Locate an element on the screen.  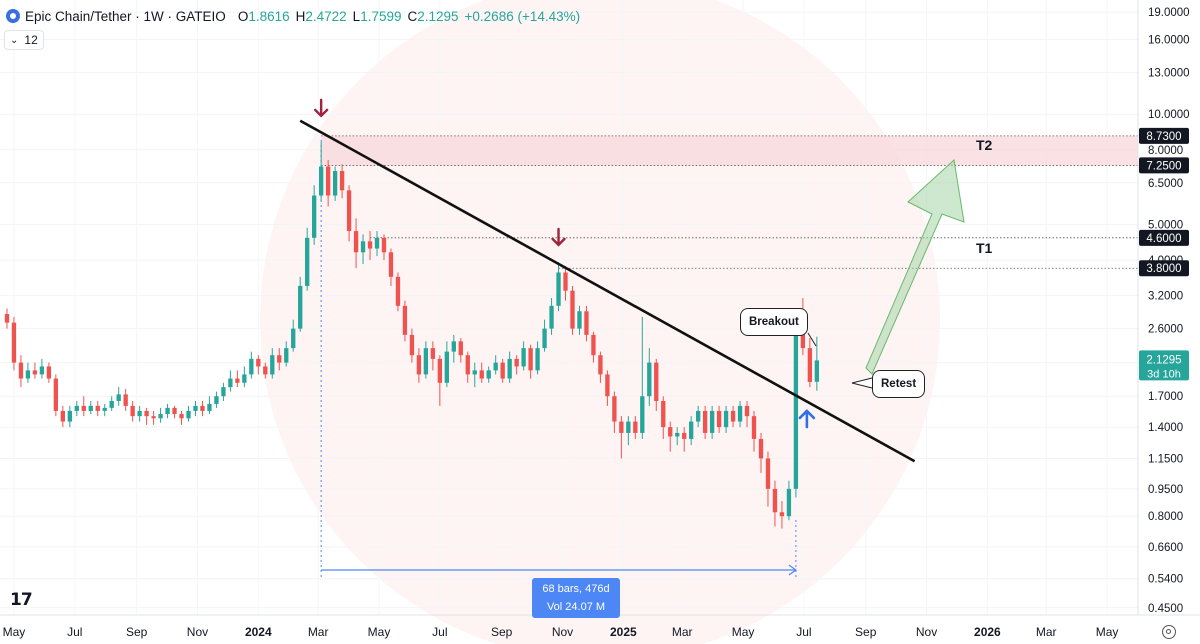
measure-arrow-head is located at coordinates (792, 570).